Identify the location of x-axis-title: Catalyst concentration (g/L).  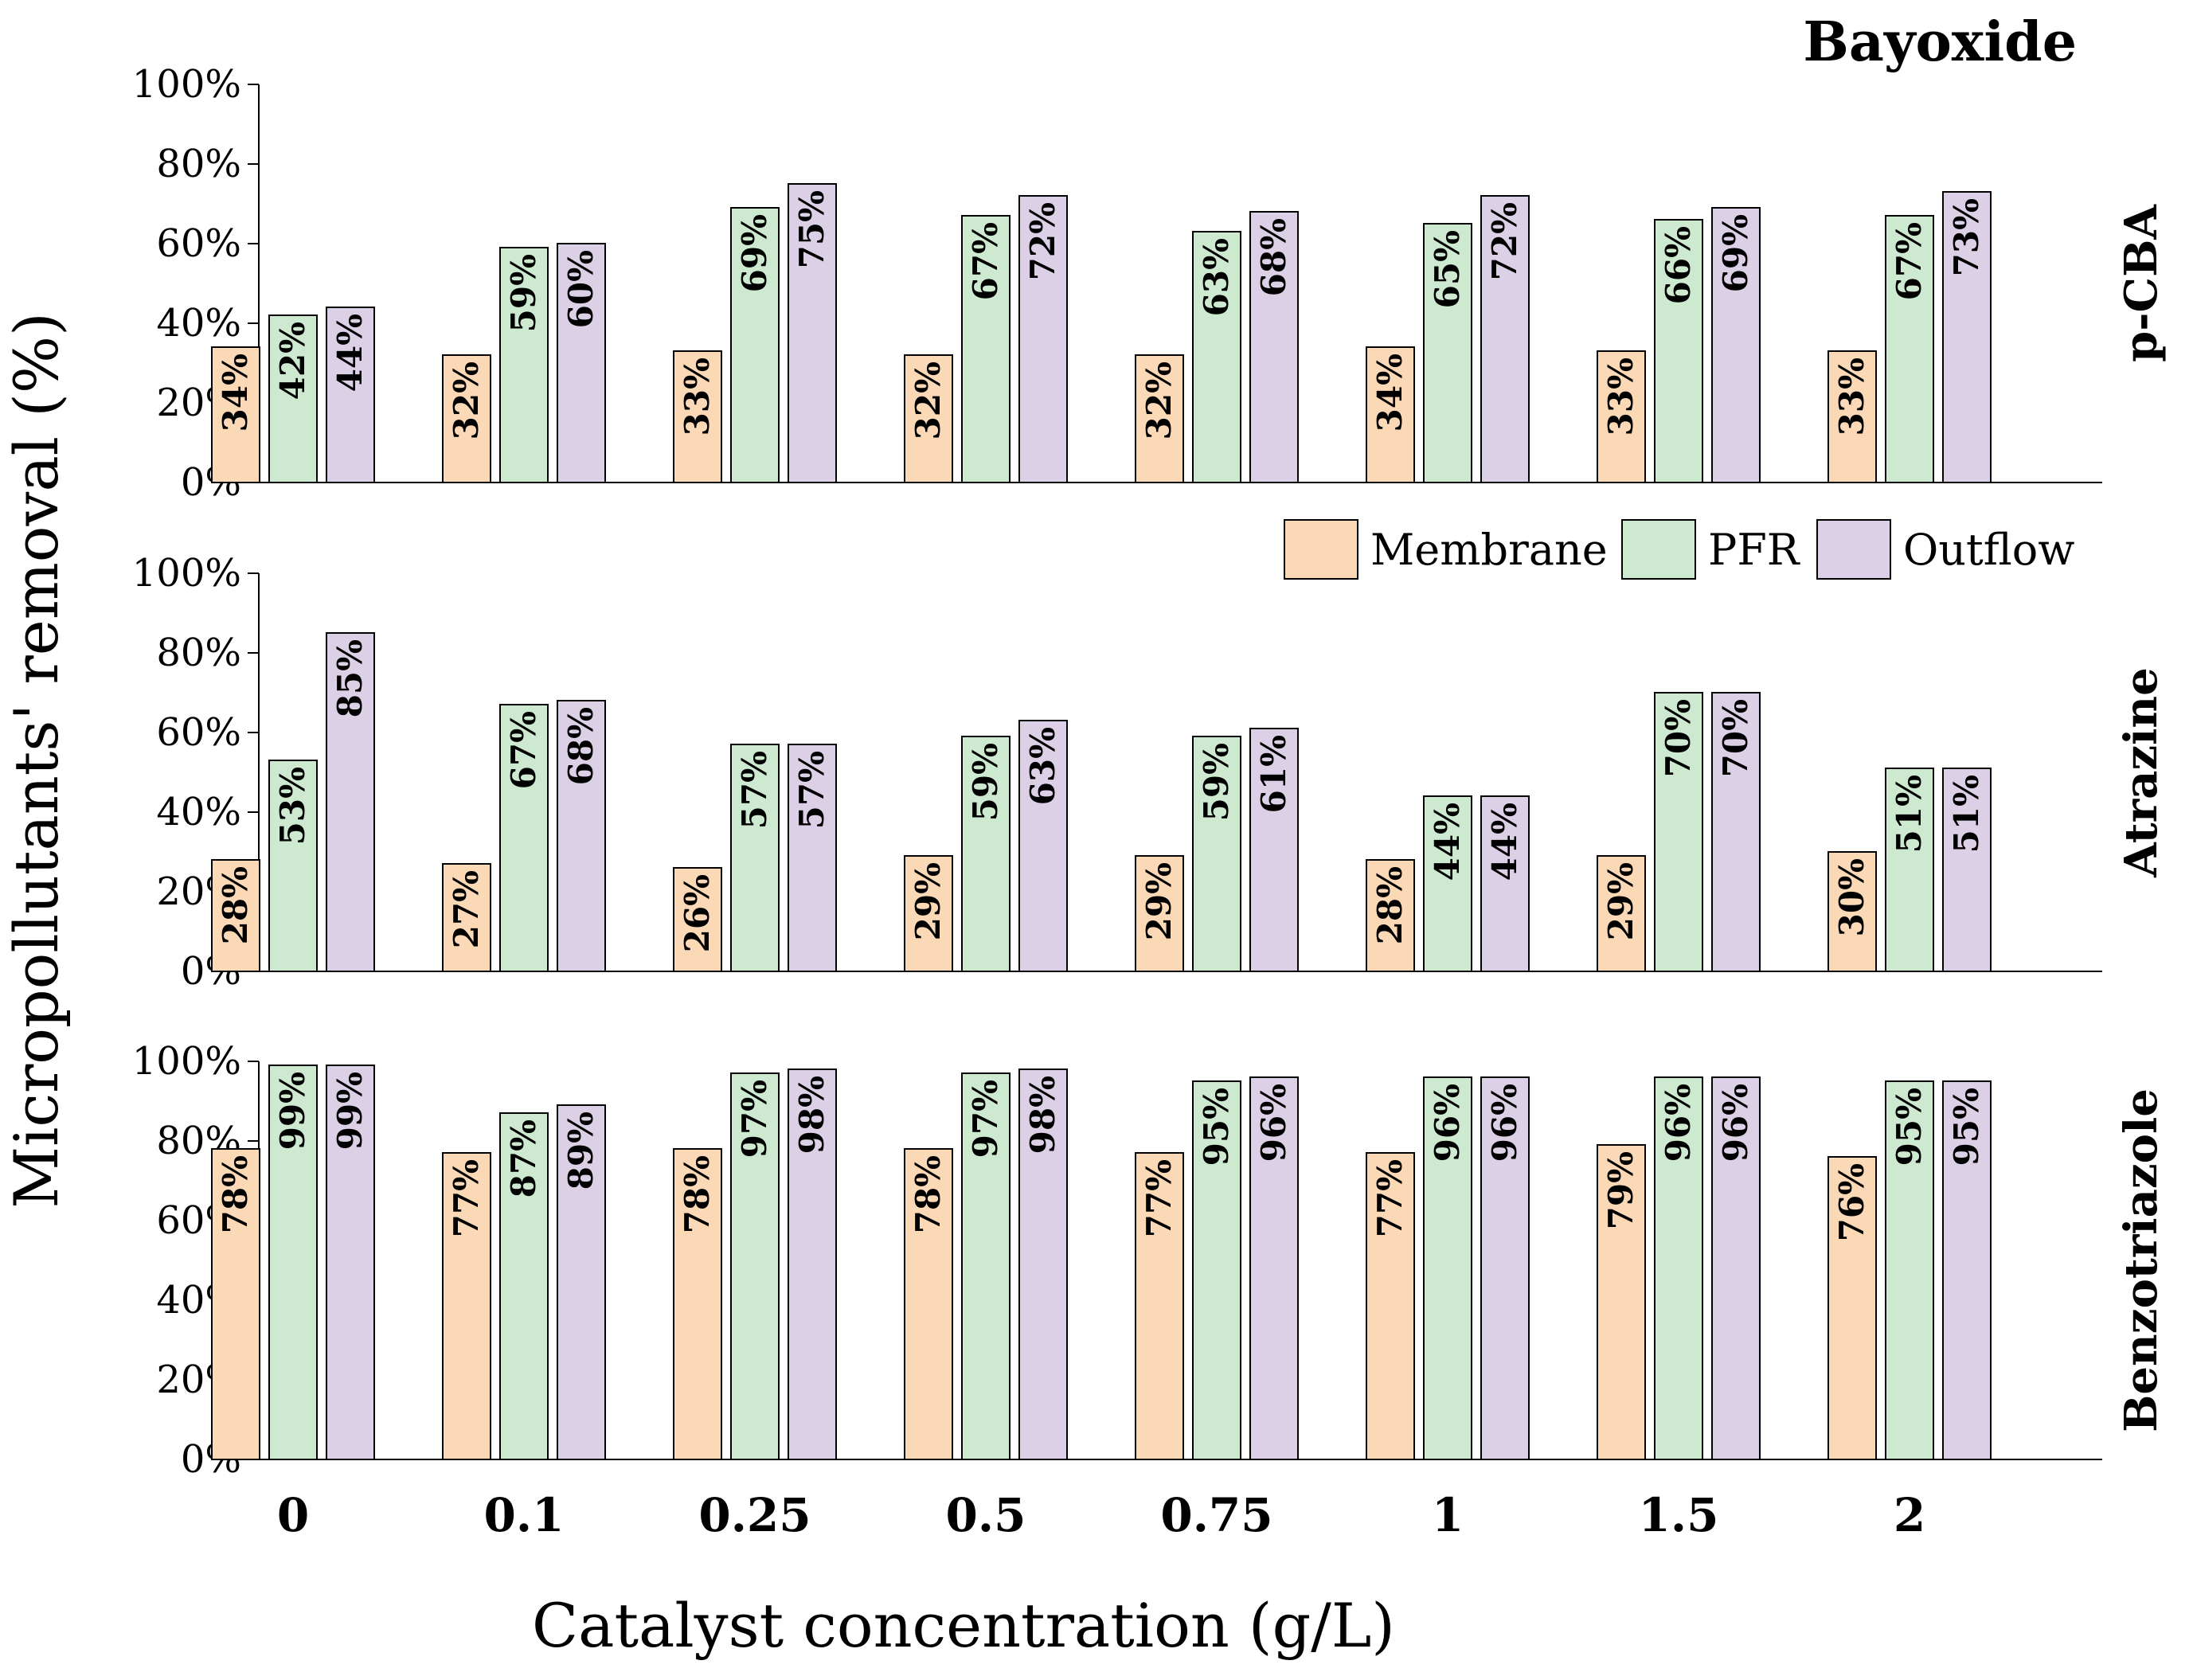
(963, 1625).